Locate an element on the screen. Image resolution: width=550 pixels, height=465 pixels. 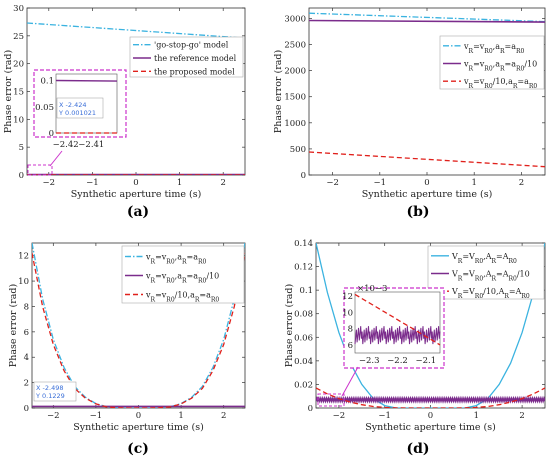
y-tick-label: 1000 is located at coordinates (295, 124).